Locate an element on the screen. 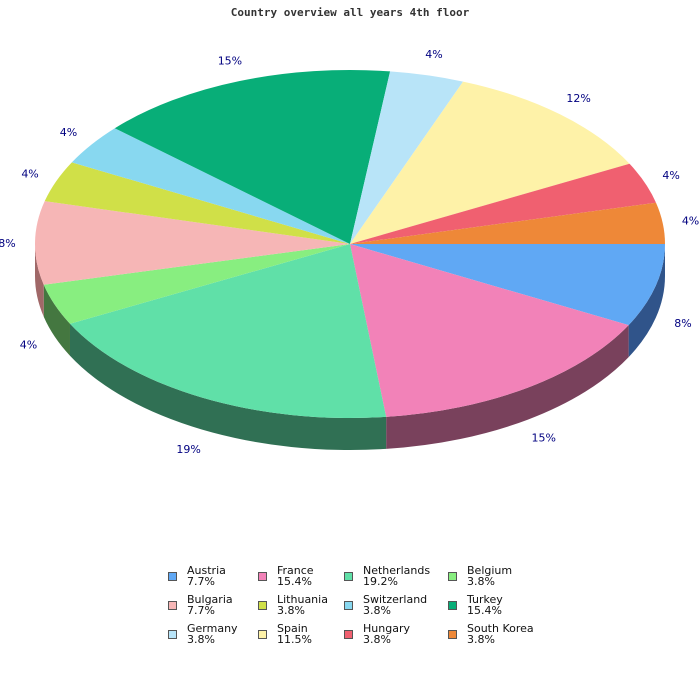 This screenshot has width=700, height=700. pie-label-turkey: 15% is located at coordinates (230, 60).